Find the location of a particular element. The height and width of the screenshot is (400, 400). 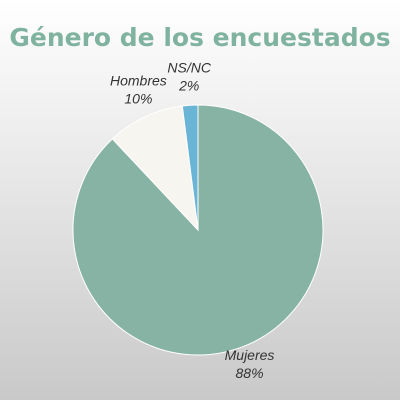

chart-title: Género de los encuestados is located at coordinates (199, 37).